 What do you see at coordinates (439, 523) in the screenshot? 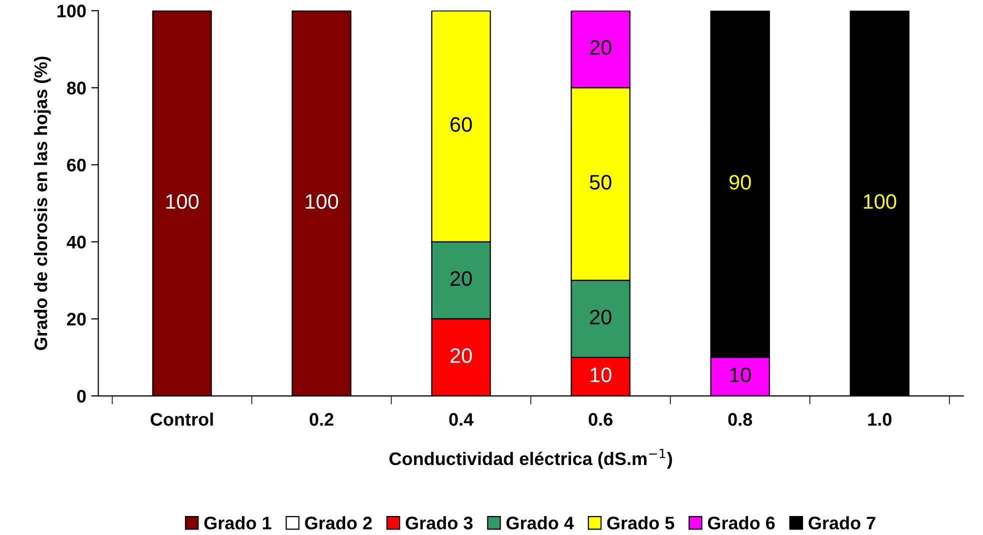
I see `legend-label: Grado 3` at bounding box center [439, 523].